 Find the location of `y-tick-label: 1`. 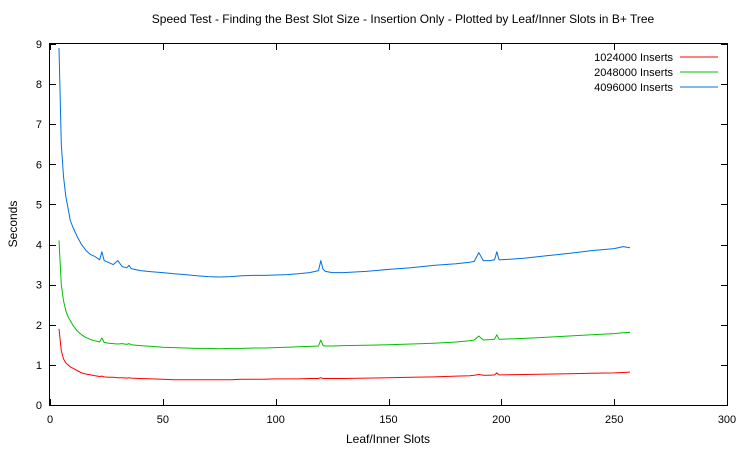

y-tick-label: 1 is located at coordinates (39, 366).